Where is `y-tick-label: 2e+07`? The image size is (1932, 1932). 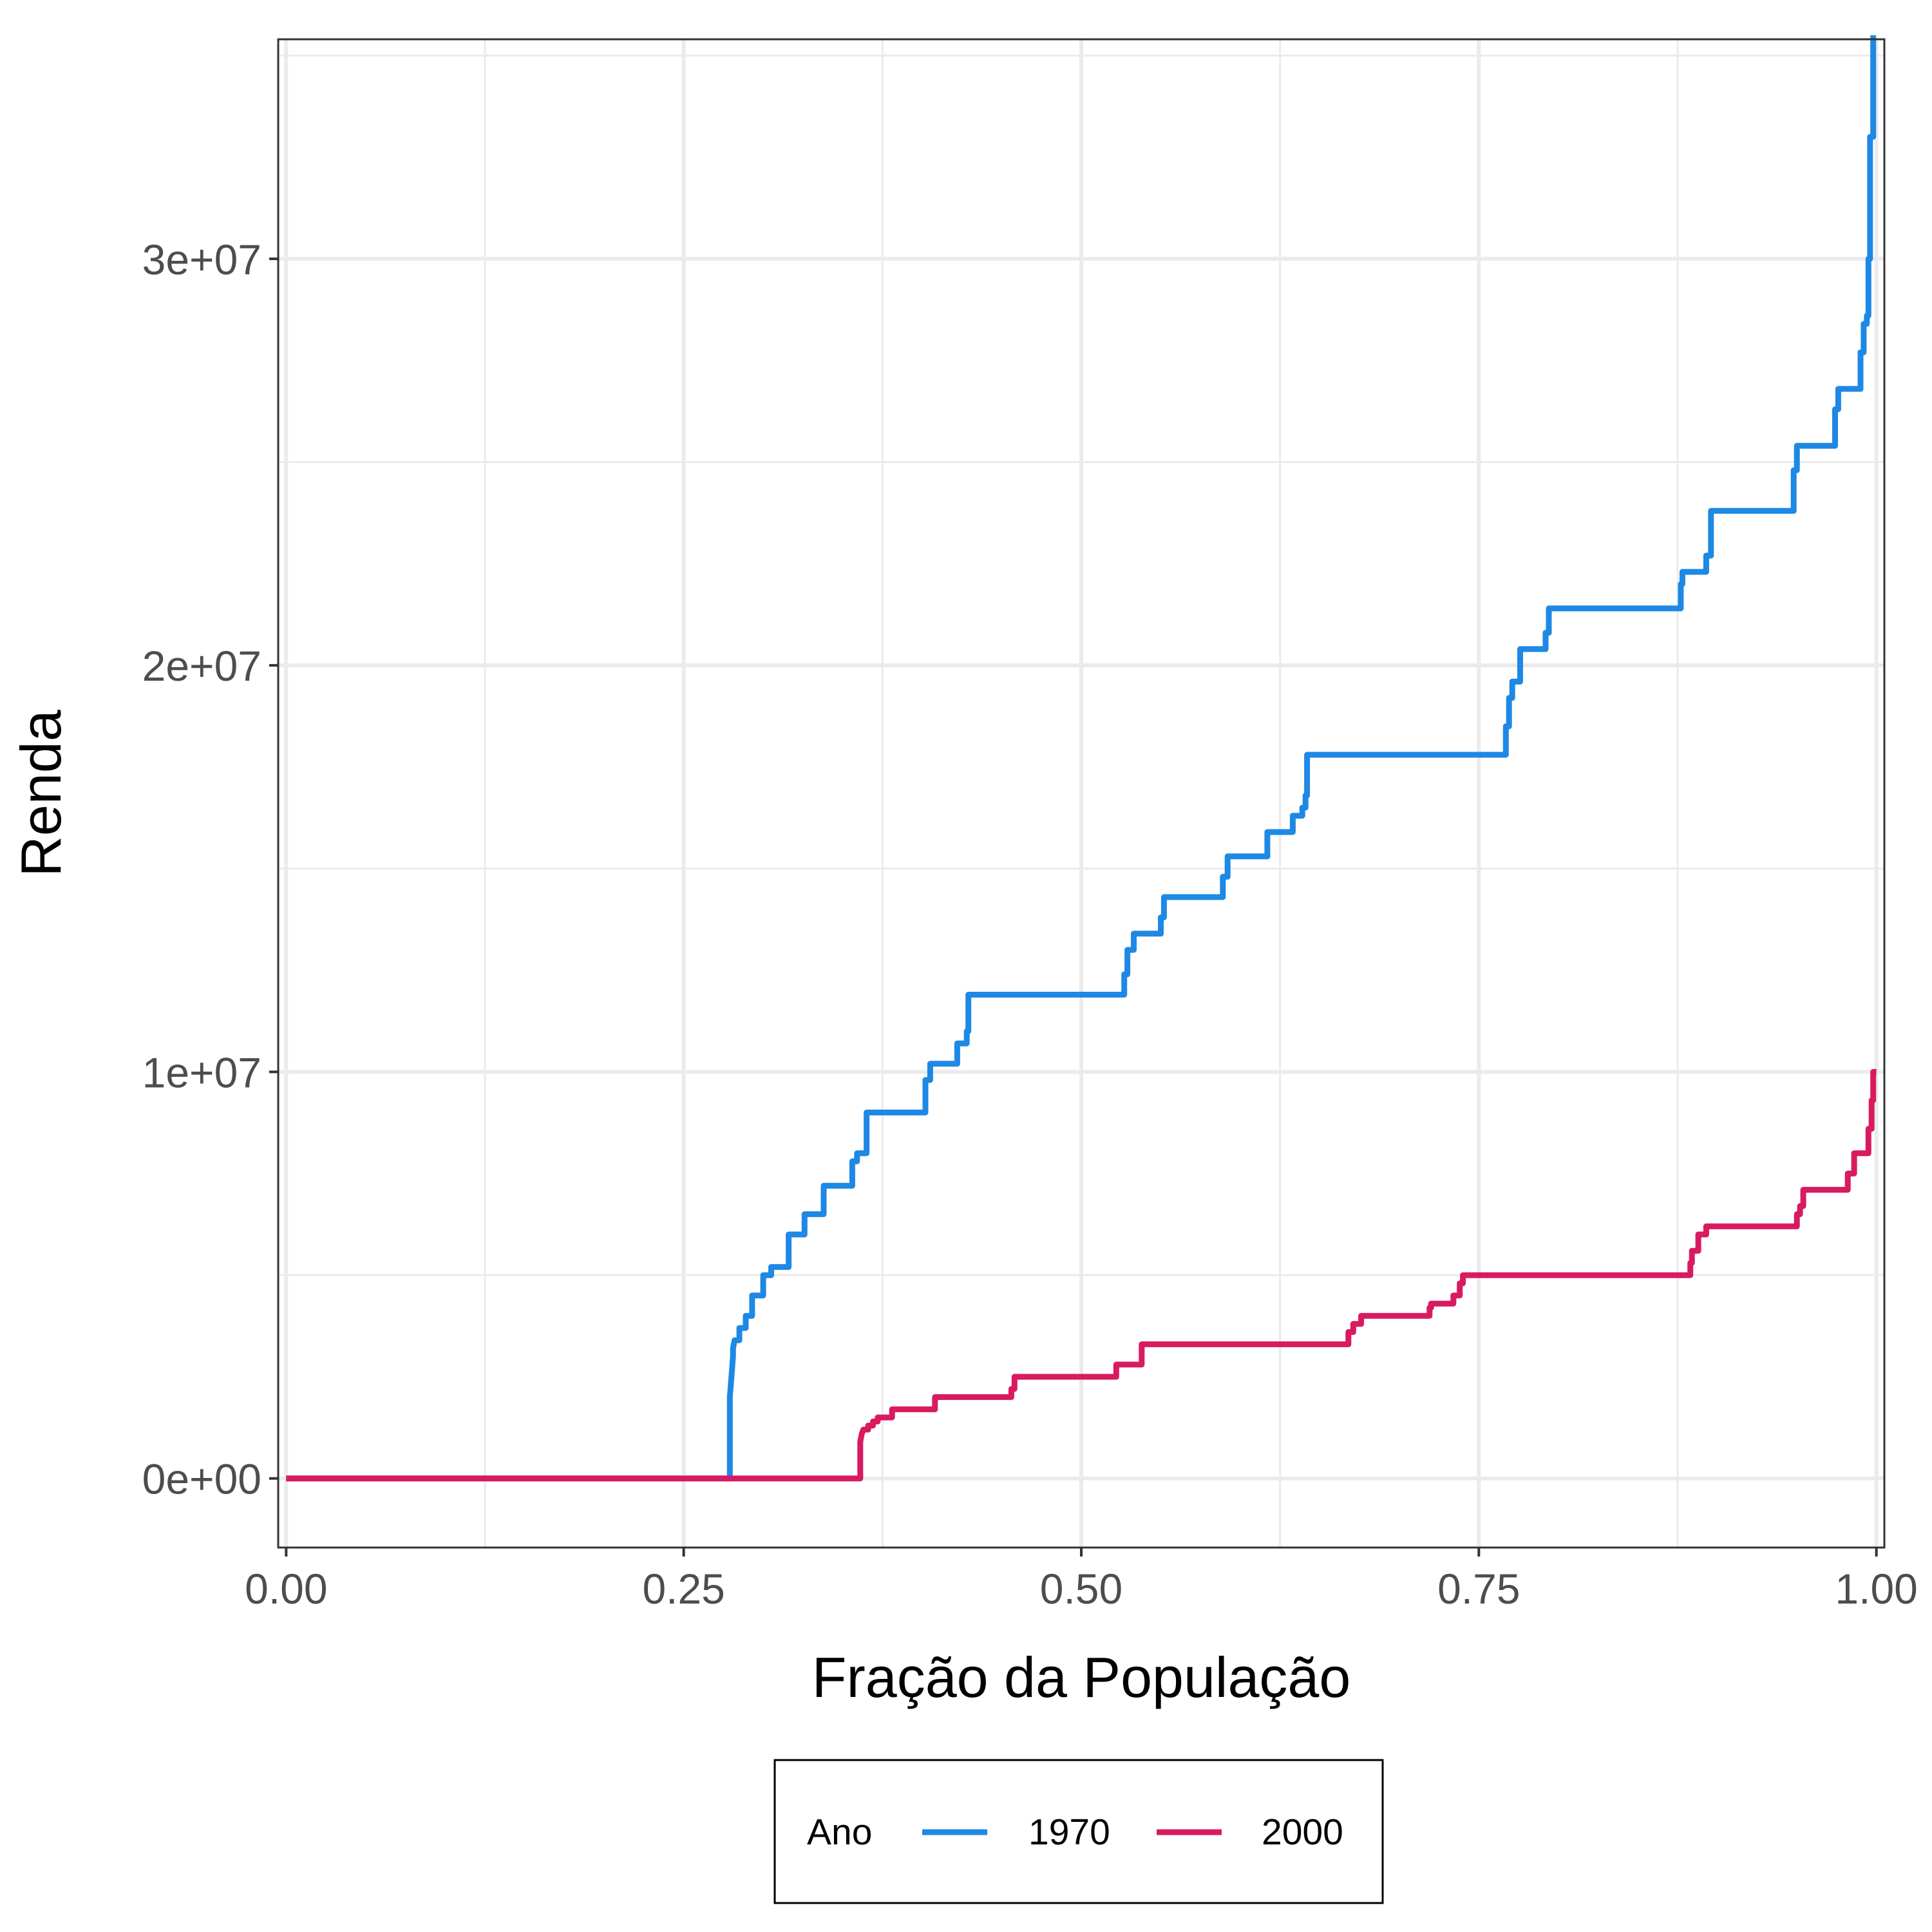 y-tick-label: 2e+07 is located at coordinates (201, 666).